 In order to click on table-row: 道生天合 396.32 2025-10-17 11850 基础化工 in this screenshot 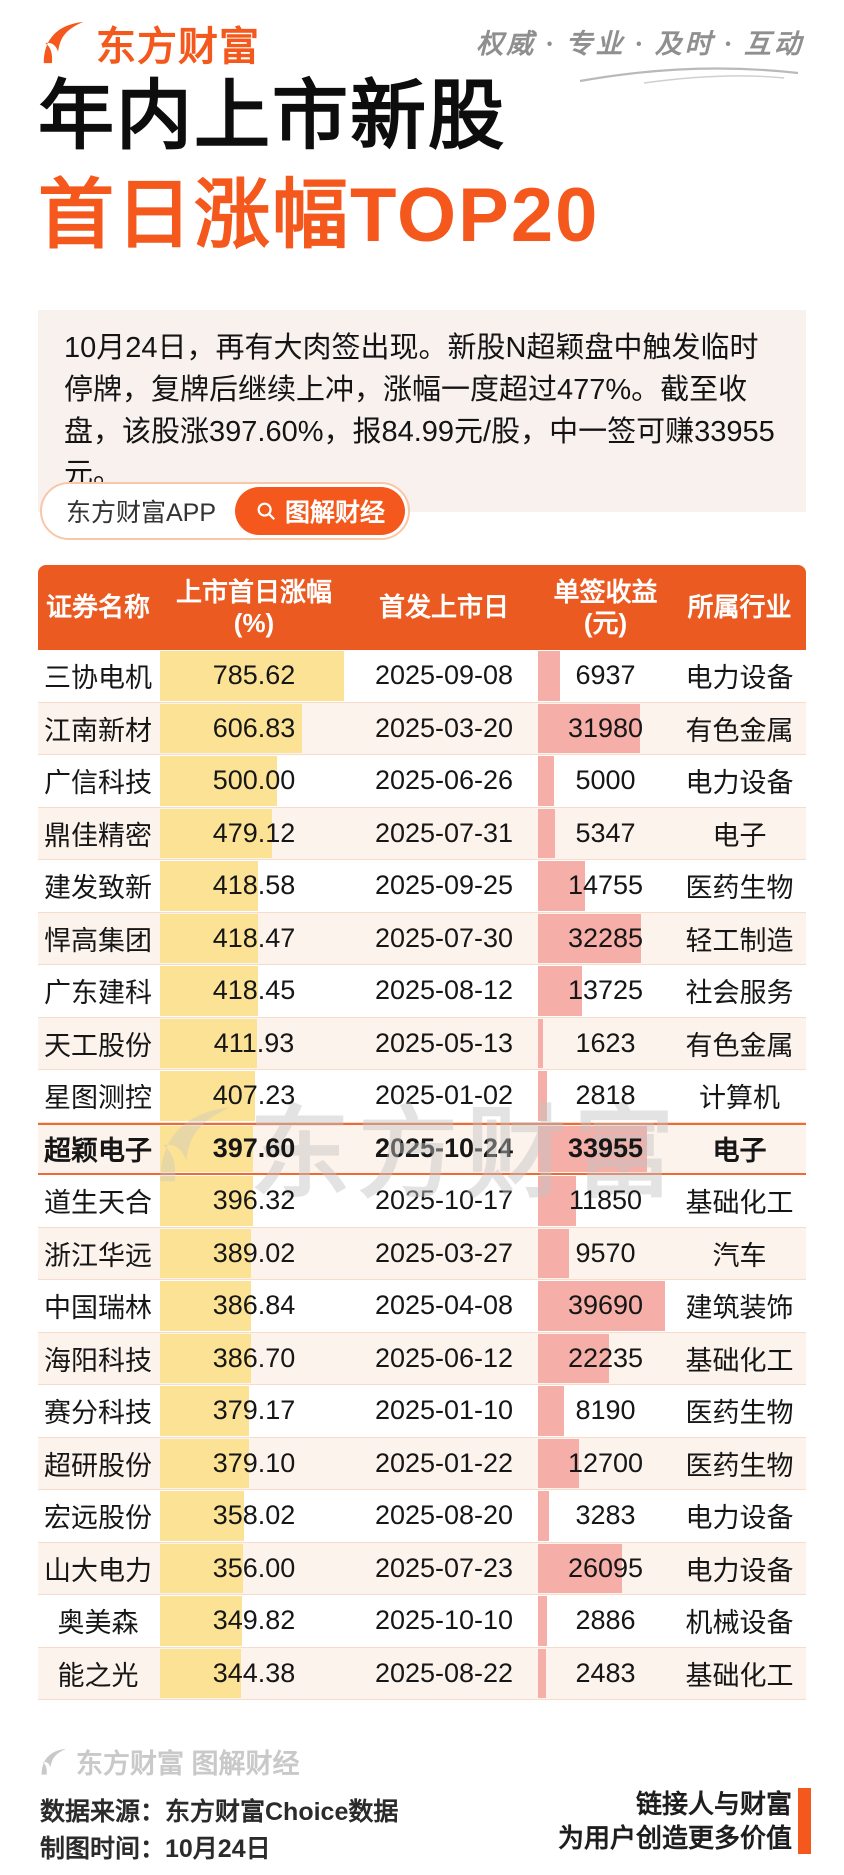, I will do `click(422, 1201)`.